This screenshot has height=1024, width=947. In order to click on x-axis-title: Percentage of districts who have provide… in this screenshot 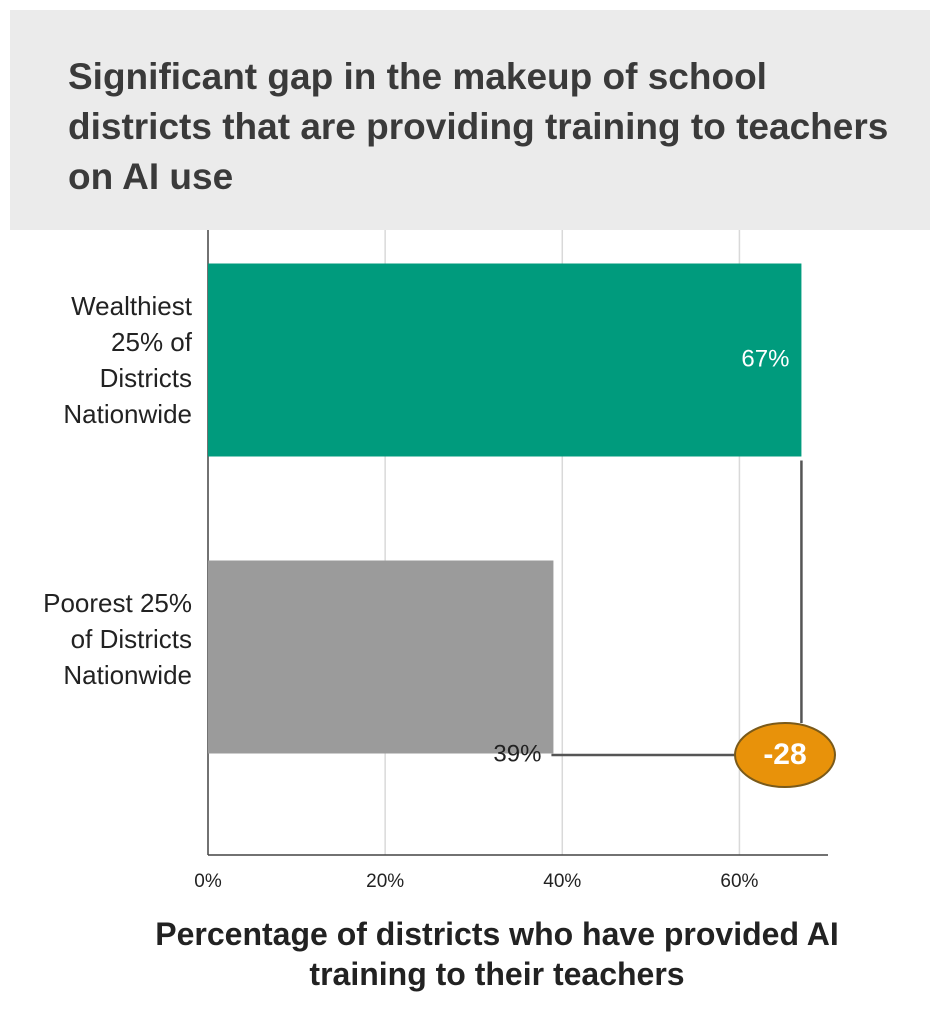, I will do `click(497, 954)`.